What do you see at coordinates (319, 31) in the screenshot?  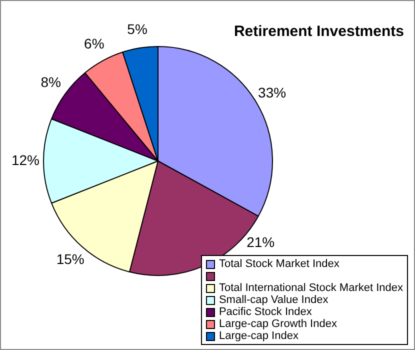 I see `chart-title: Retirement Investments` at bounding box center [319, 31].